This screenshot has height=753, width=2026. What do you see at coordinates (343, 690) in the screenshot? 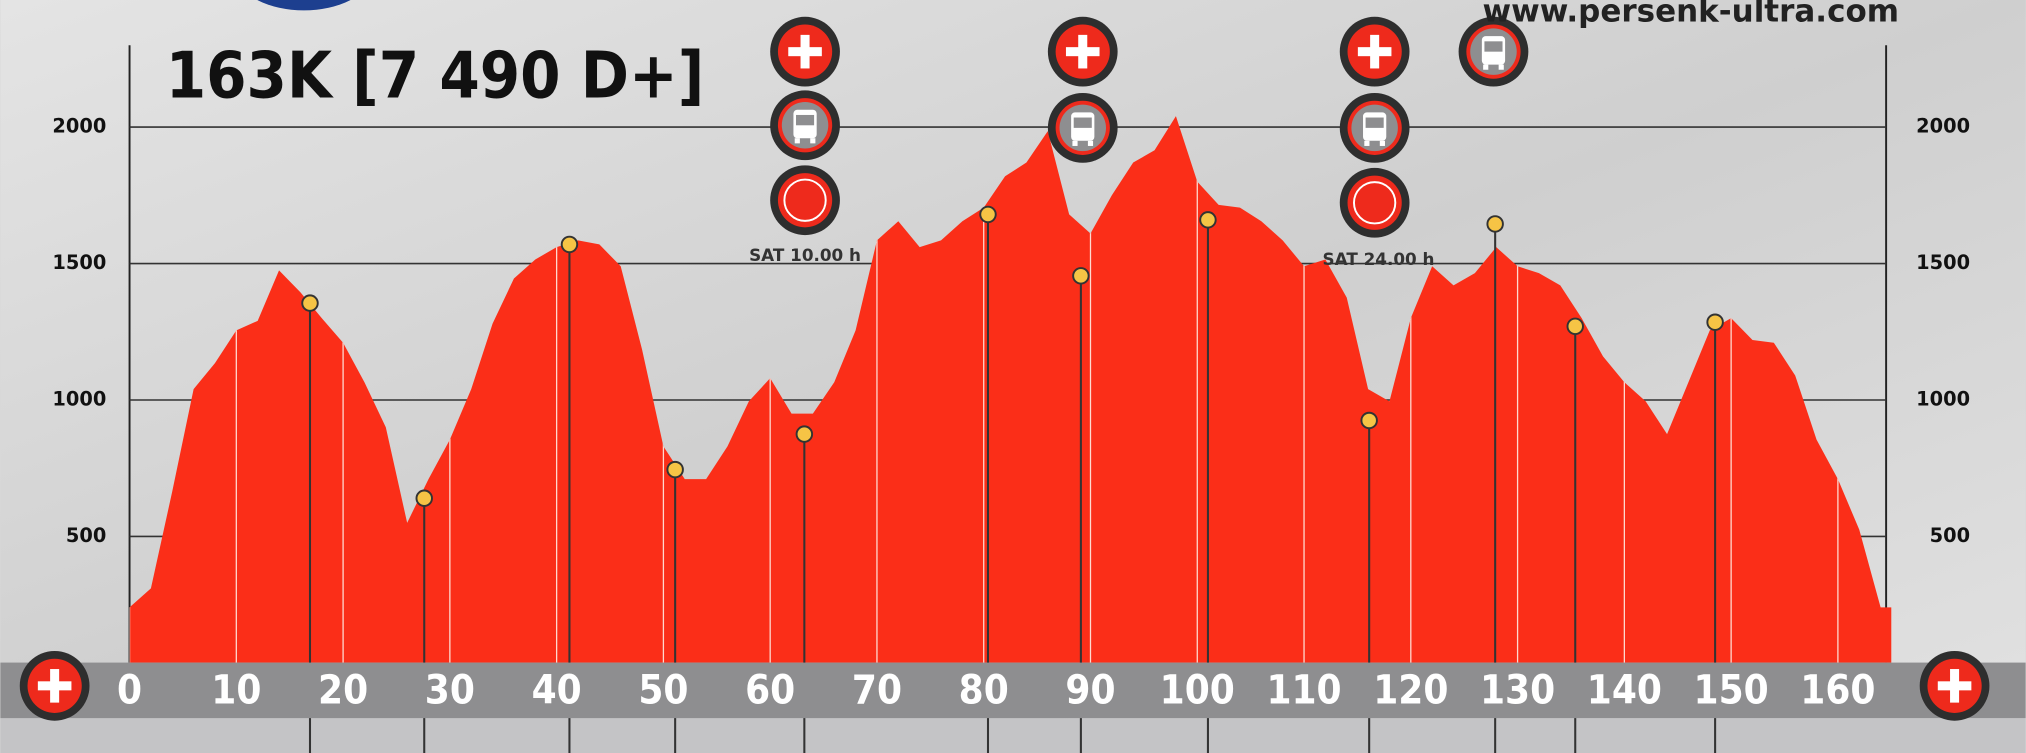
I see `x-tick-label: 20` at bounding box center [343, 690].